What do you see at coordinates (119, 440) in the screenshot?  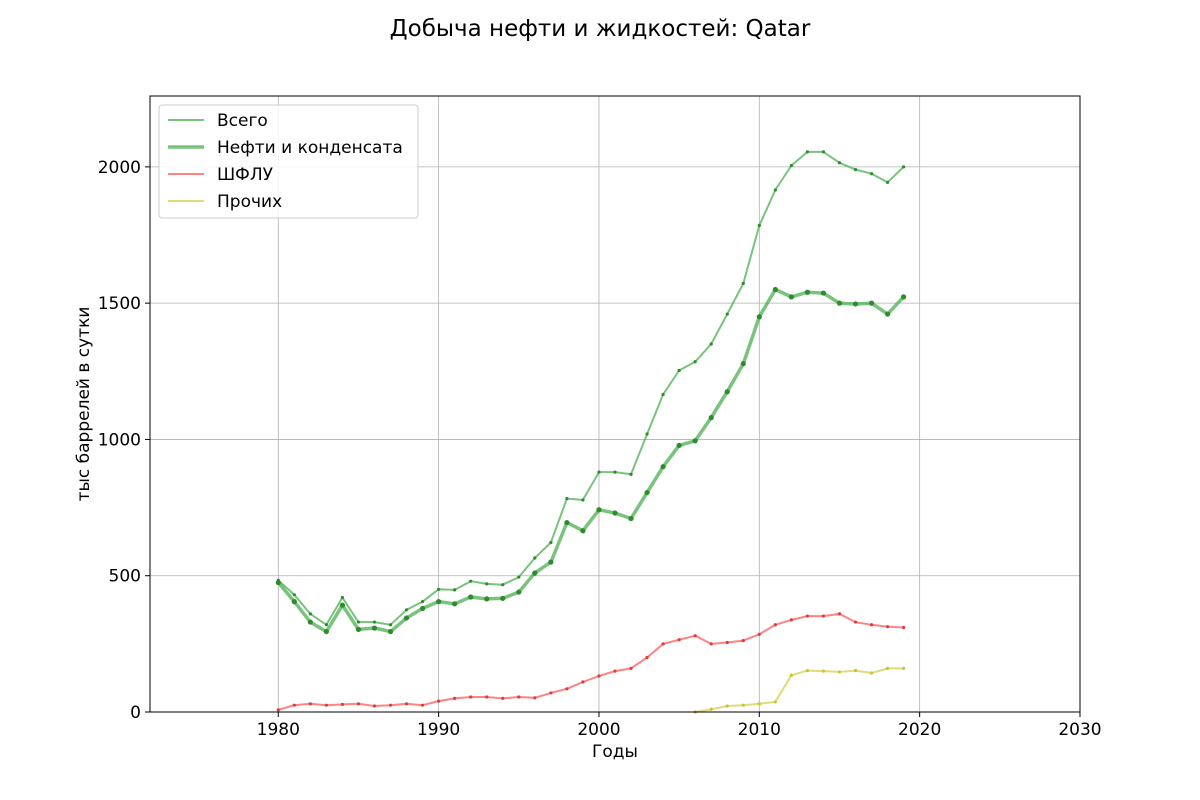 I see `y-tick-label: 1000` at bounding box center [119, 440].